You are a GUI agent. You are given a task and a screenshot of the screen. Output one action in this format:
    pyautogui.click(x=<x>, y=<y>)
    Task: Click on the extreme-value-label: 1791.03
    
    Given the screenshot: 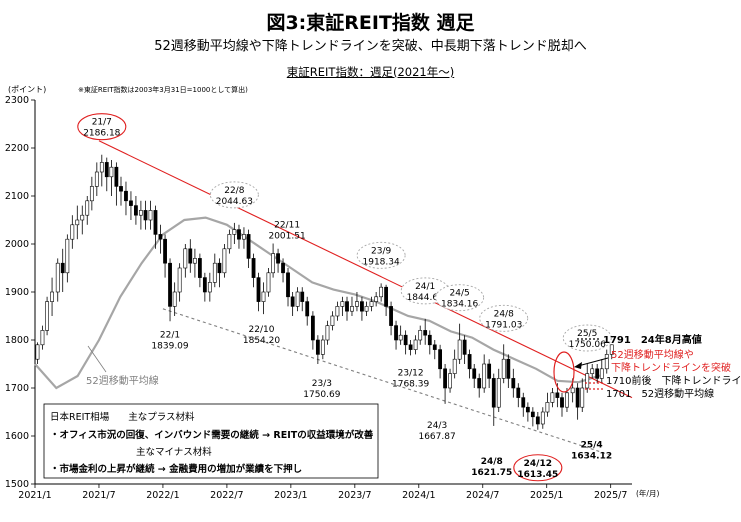 What is the action you would take?
    pyautogui.click(x=503, y=325)
    